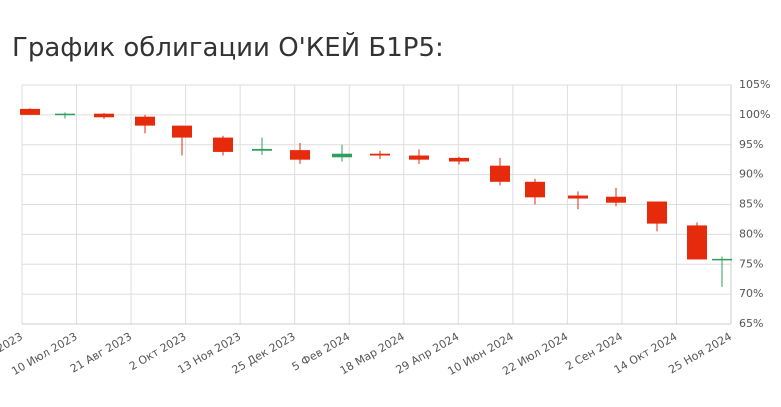 This screenshot has width=781, height=407. What do you see at coordinates (751, 204) in the screenshot?
I see `y-tick-label: 85%` at bounding box center [751, 204].